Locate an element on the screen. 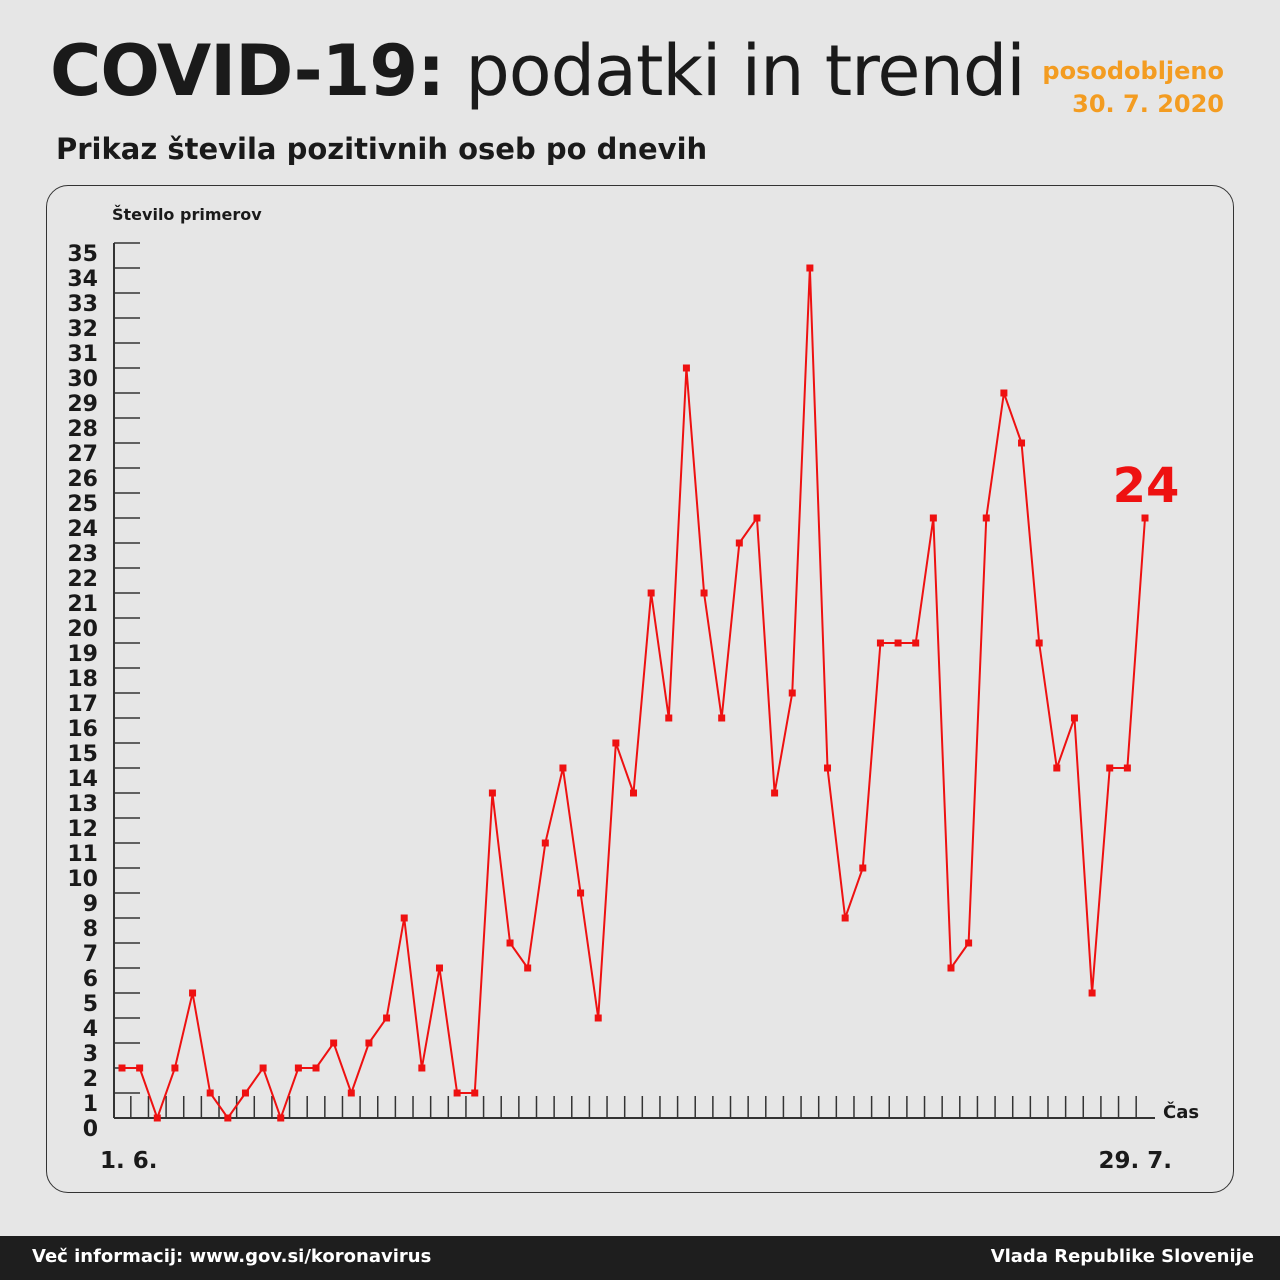 The height and width of the screenshot is (1280, 1280). y-tick-label: 10 is located at coordinates (82, 879).